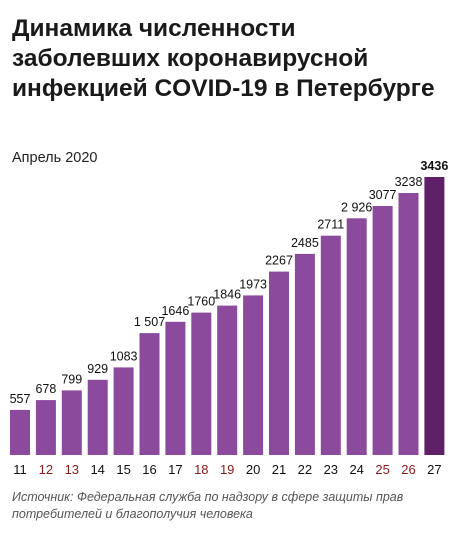 This screenshot has height=539, width=450. What do you see at coordinates (20, 469) in the screenshot?
I see `x-tick-label-11: 11` at bounding box center [20, 469].